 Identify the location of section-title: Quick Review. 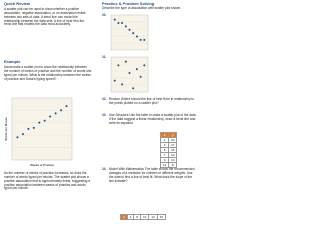
(17, 3).